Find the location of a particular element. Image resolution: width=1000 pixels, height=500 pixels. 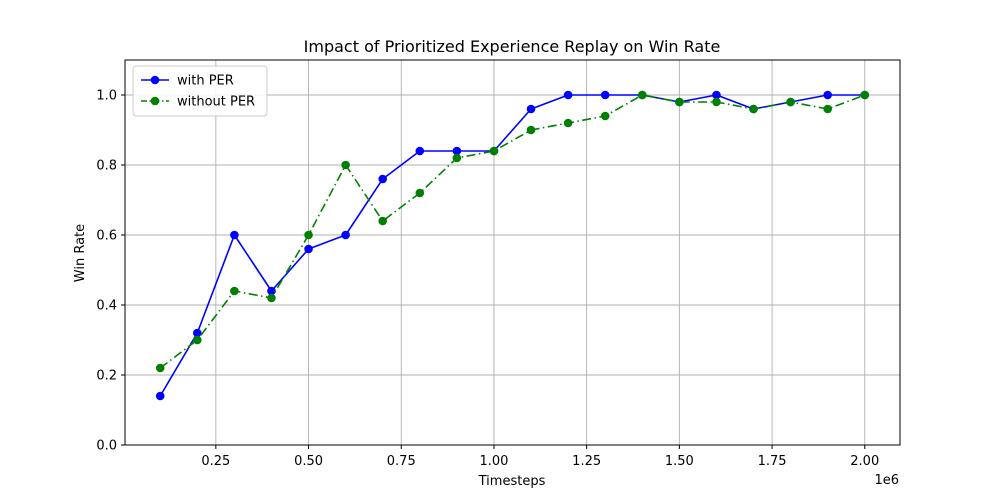

x-tick-label: 0.75 is located at coordinates (401, 461).